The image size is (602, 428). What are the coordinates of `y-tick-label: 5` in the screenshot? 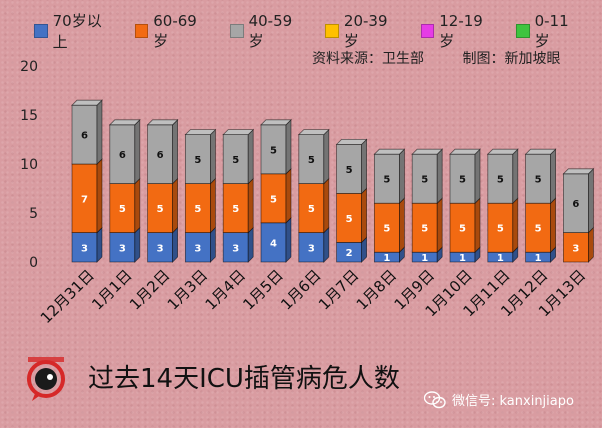 It's located at (33, 214).